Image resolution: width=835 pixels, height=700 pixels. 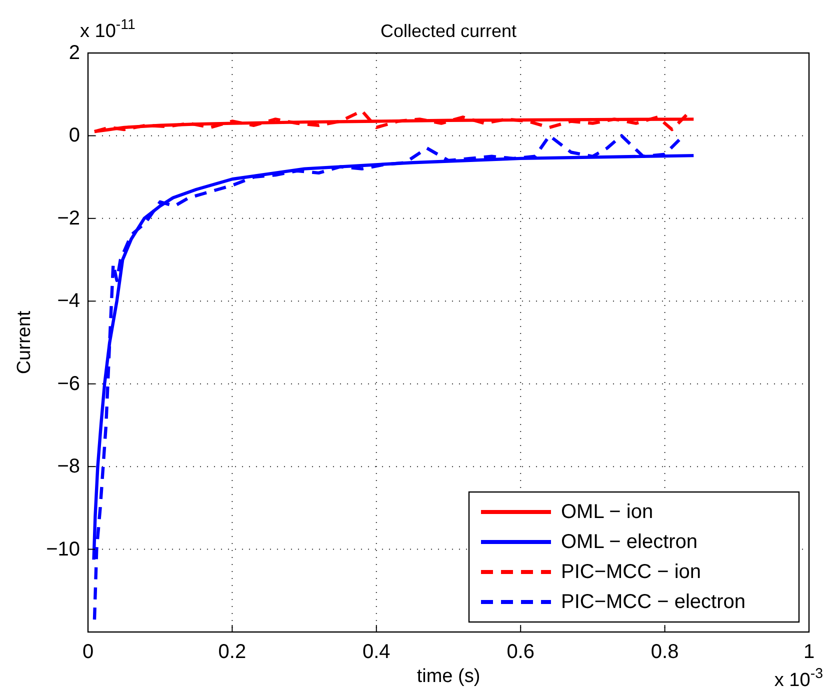 What do you see at coordinates (63, 549) in the screenshot?
I see `y-tick-label: −10` at bounding box center [63, 549].